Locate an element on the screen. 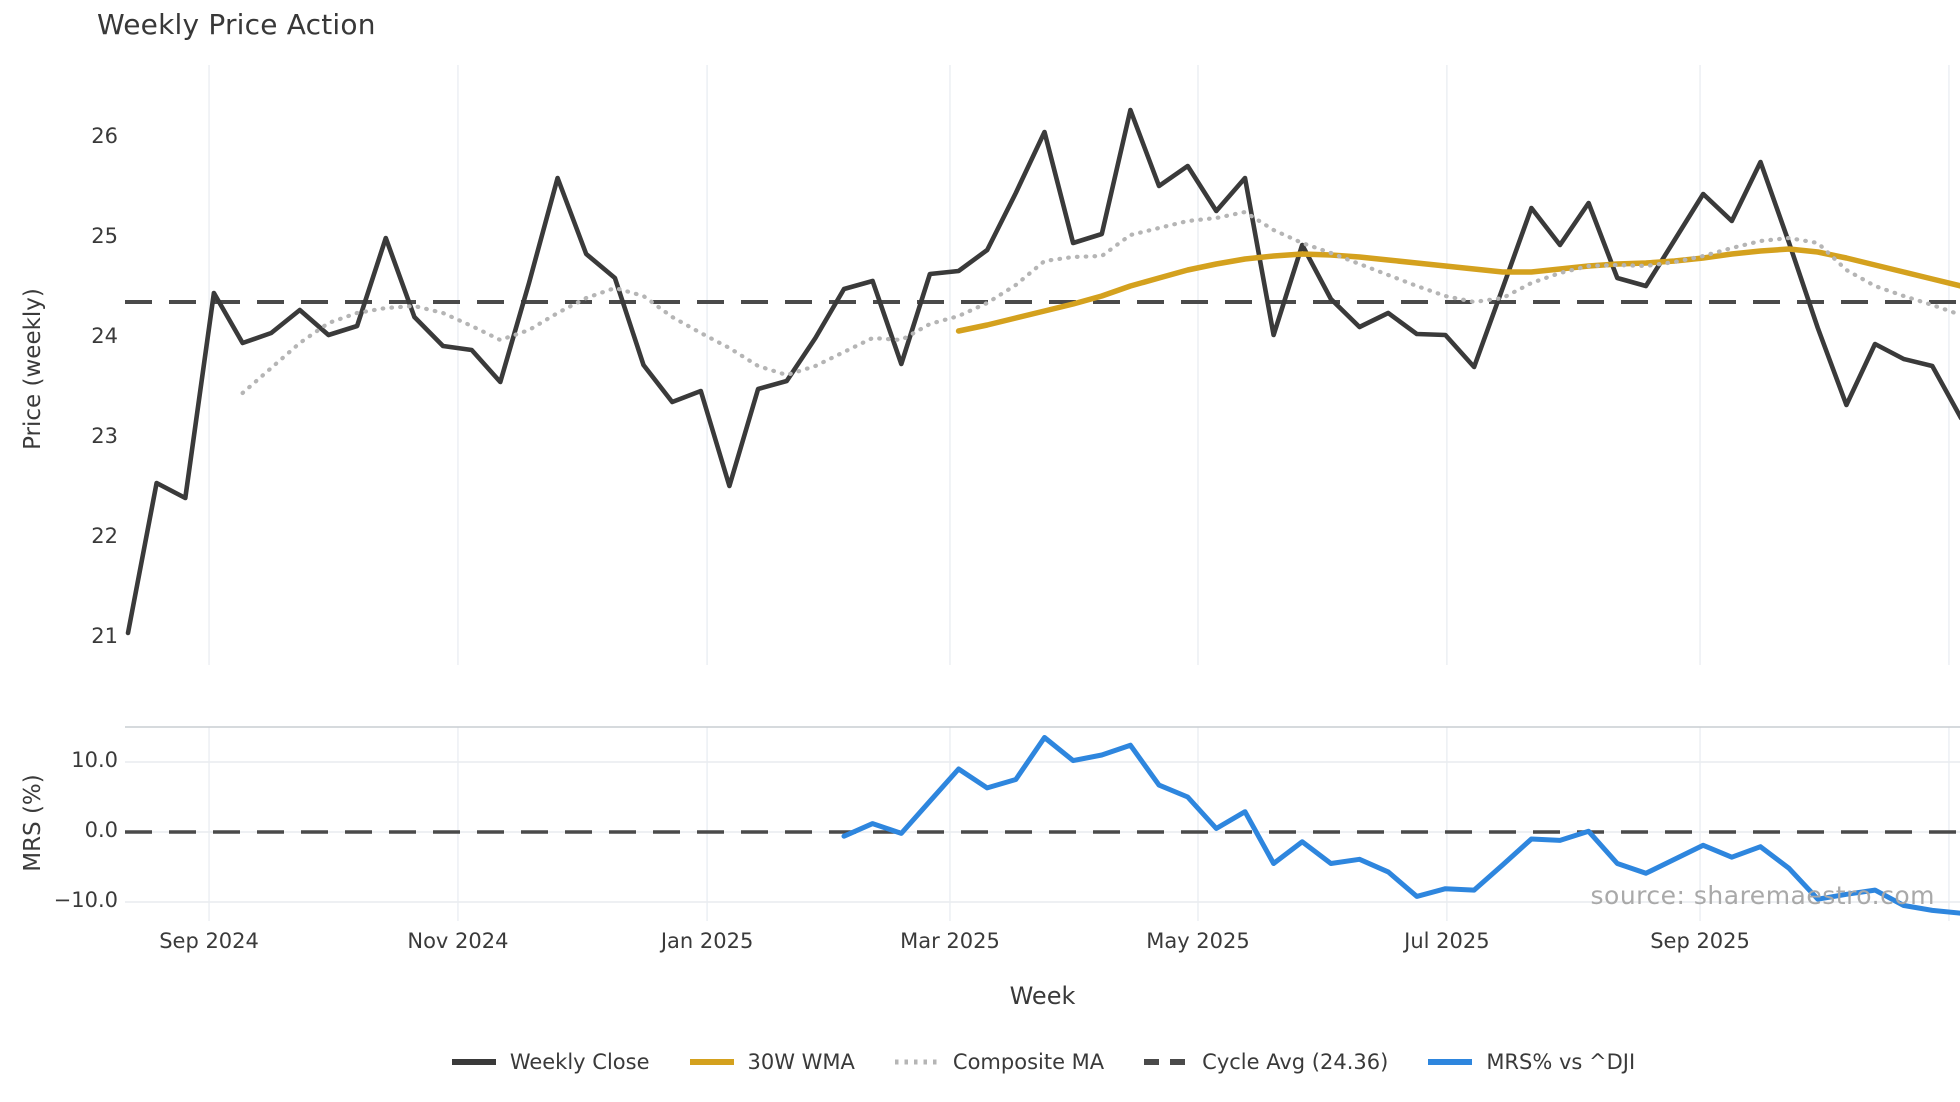 This screenshot has height=1102, width=1960. legend-item-composite-ma: Composite MA is located at coordinates (998, 1062).